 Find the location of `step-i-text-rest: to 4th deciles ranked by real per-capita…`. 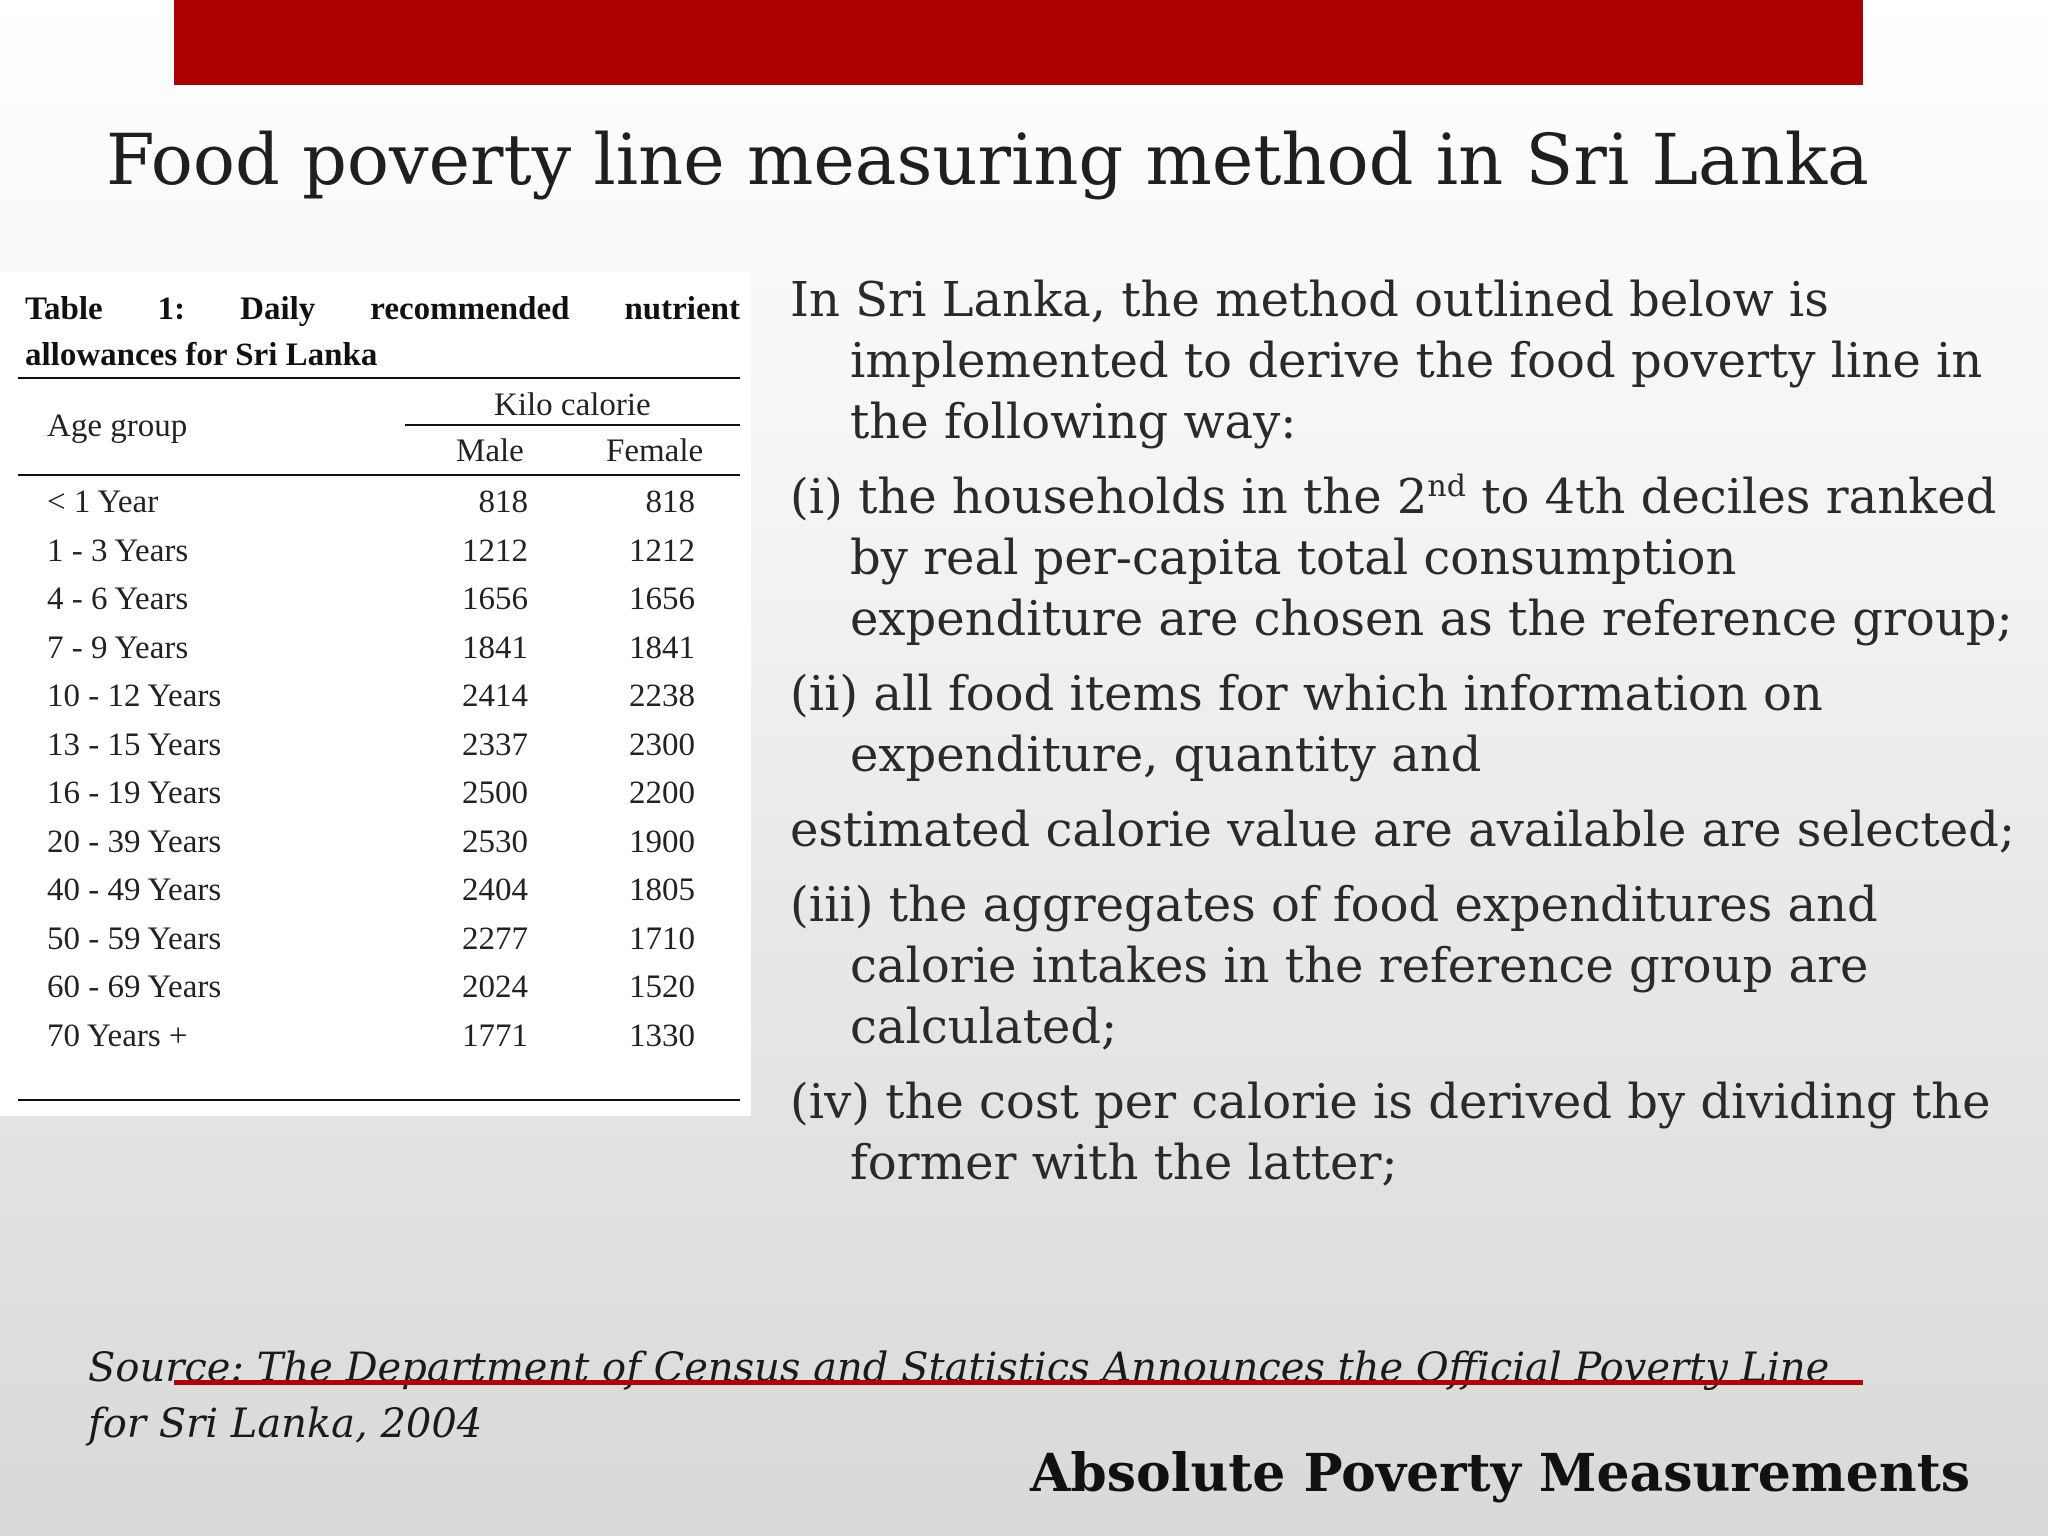

step-i-text-rest: to 4th deciles ranked by real per-capita… is located at coordinates (1431, 558).